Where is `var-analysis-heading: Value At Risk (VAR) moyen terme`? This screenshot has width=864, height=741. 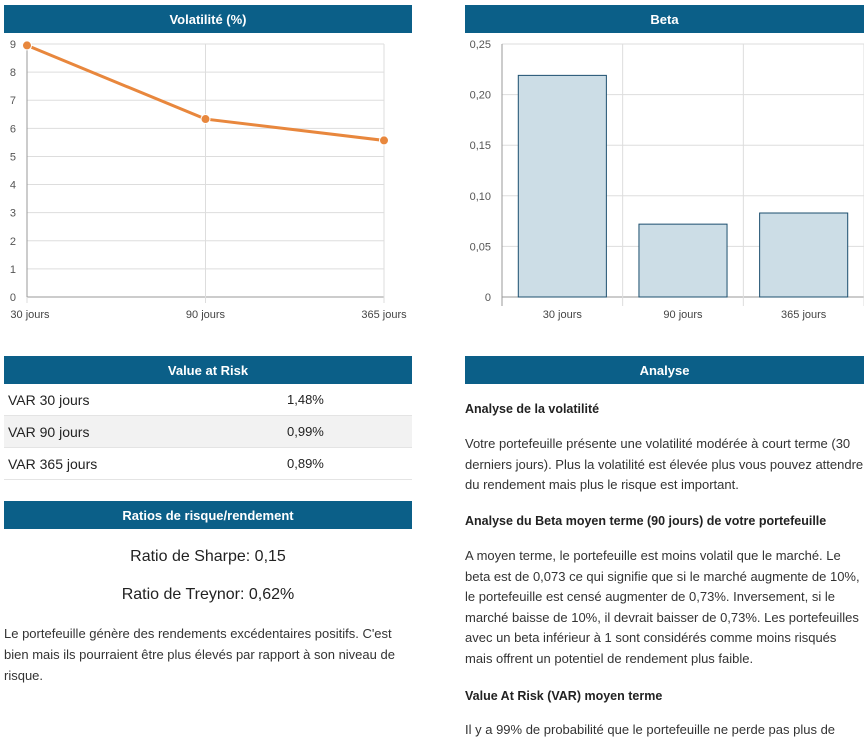
var-analysis-heading: Value At Risk (VAR) moyen terme is located at coordinates (564, 696).